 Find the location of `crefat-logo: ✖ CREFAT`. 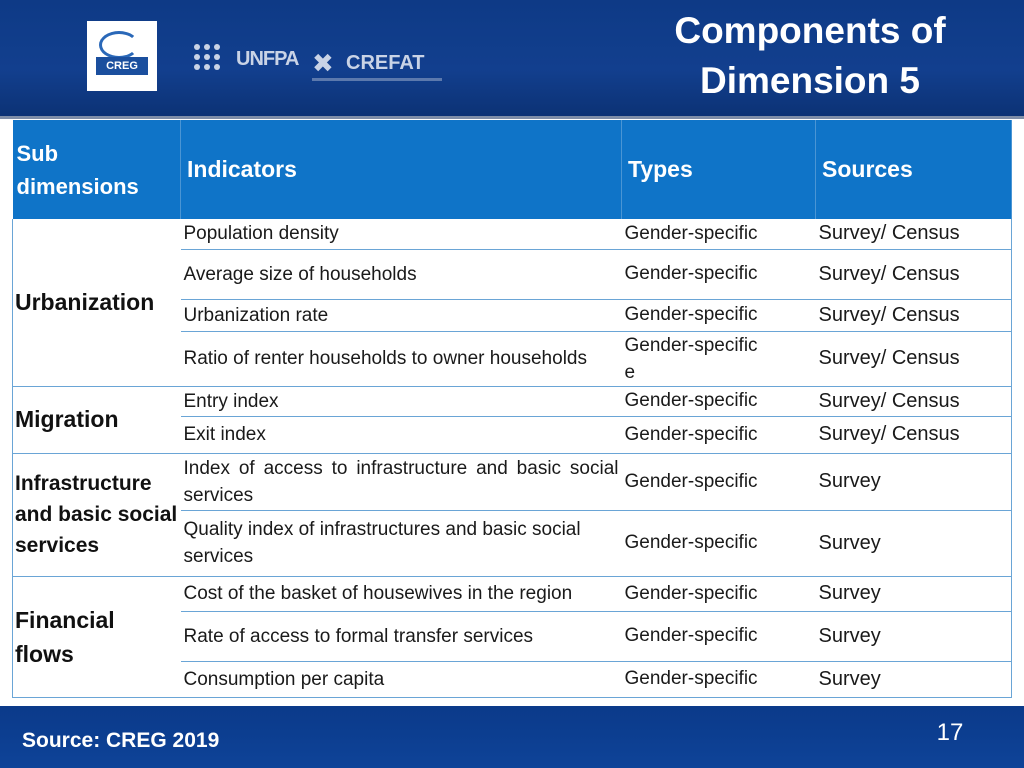

crefat-logo: ✖ CREFAT is located at coordinates (377, 66).